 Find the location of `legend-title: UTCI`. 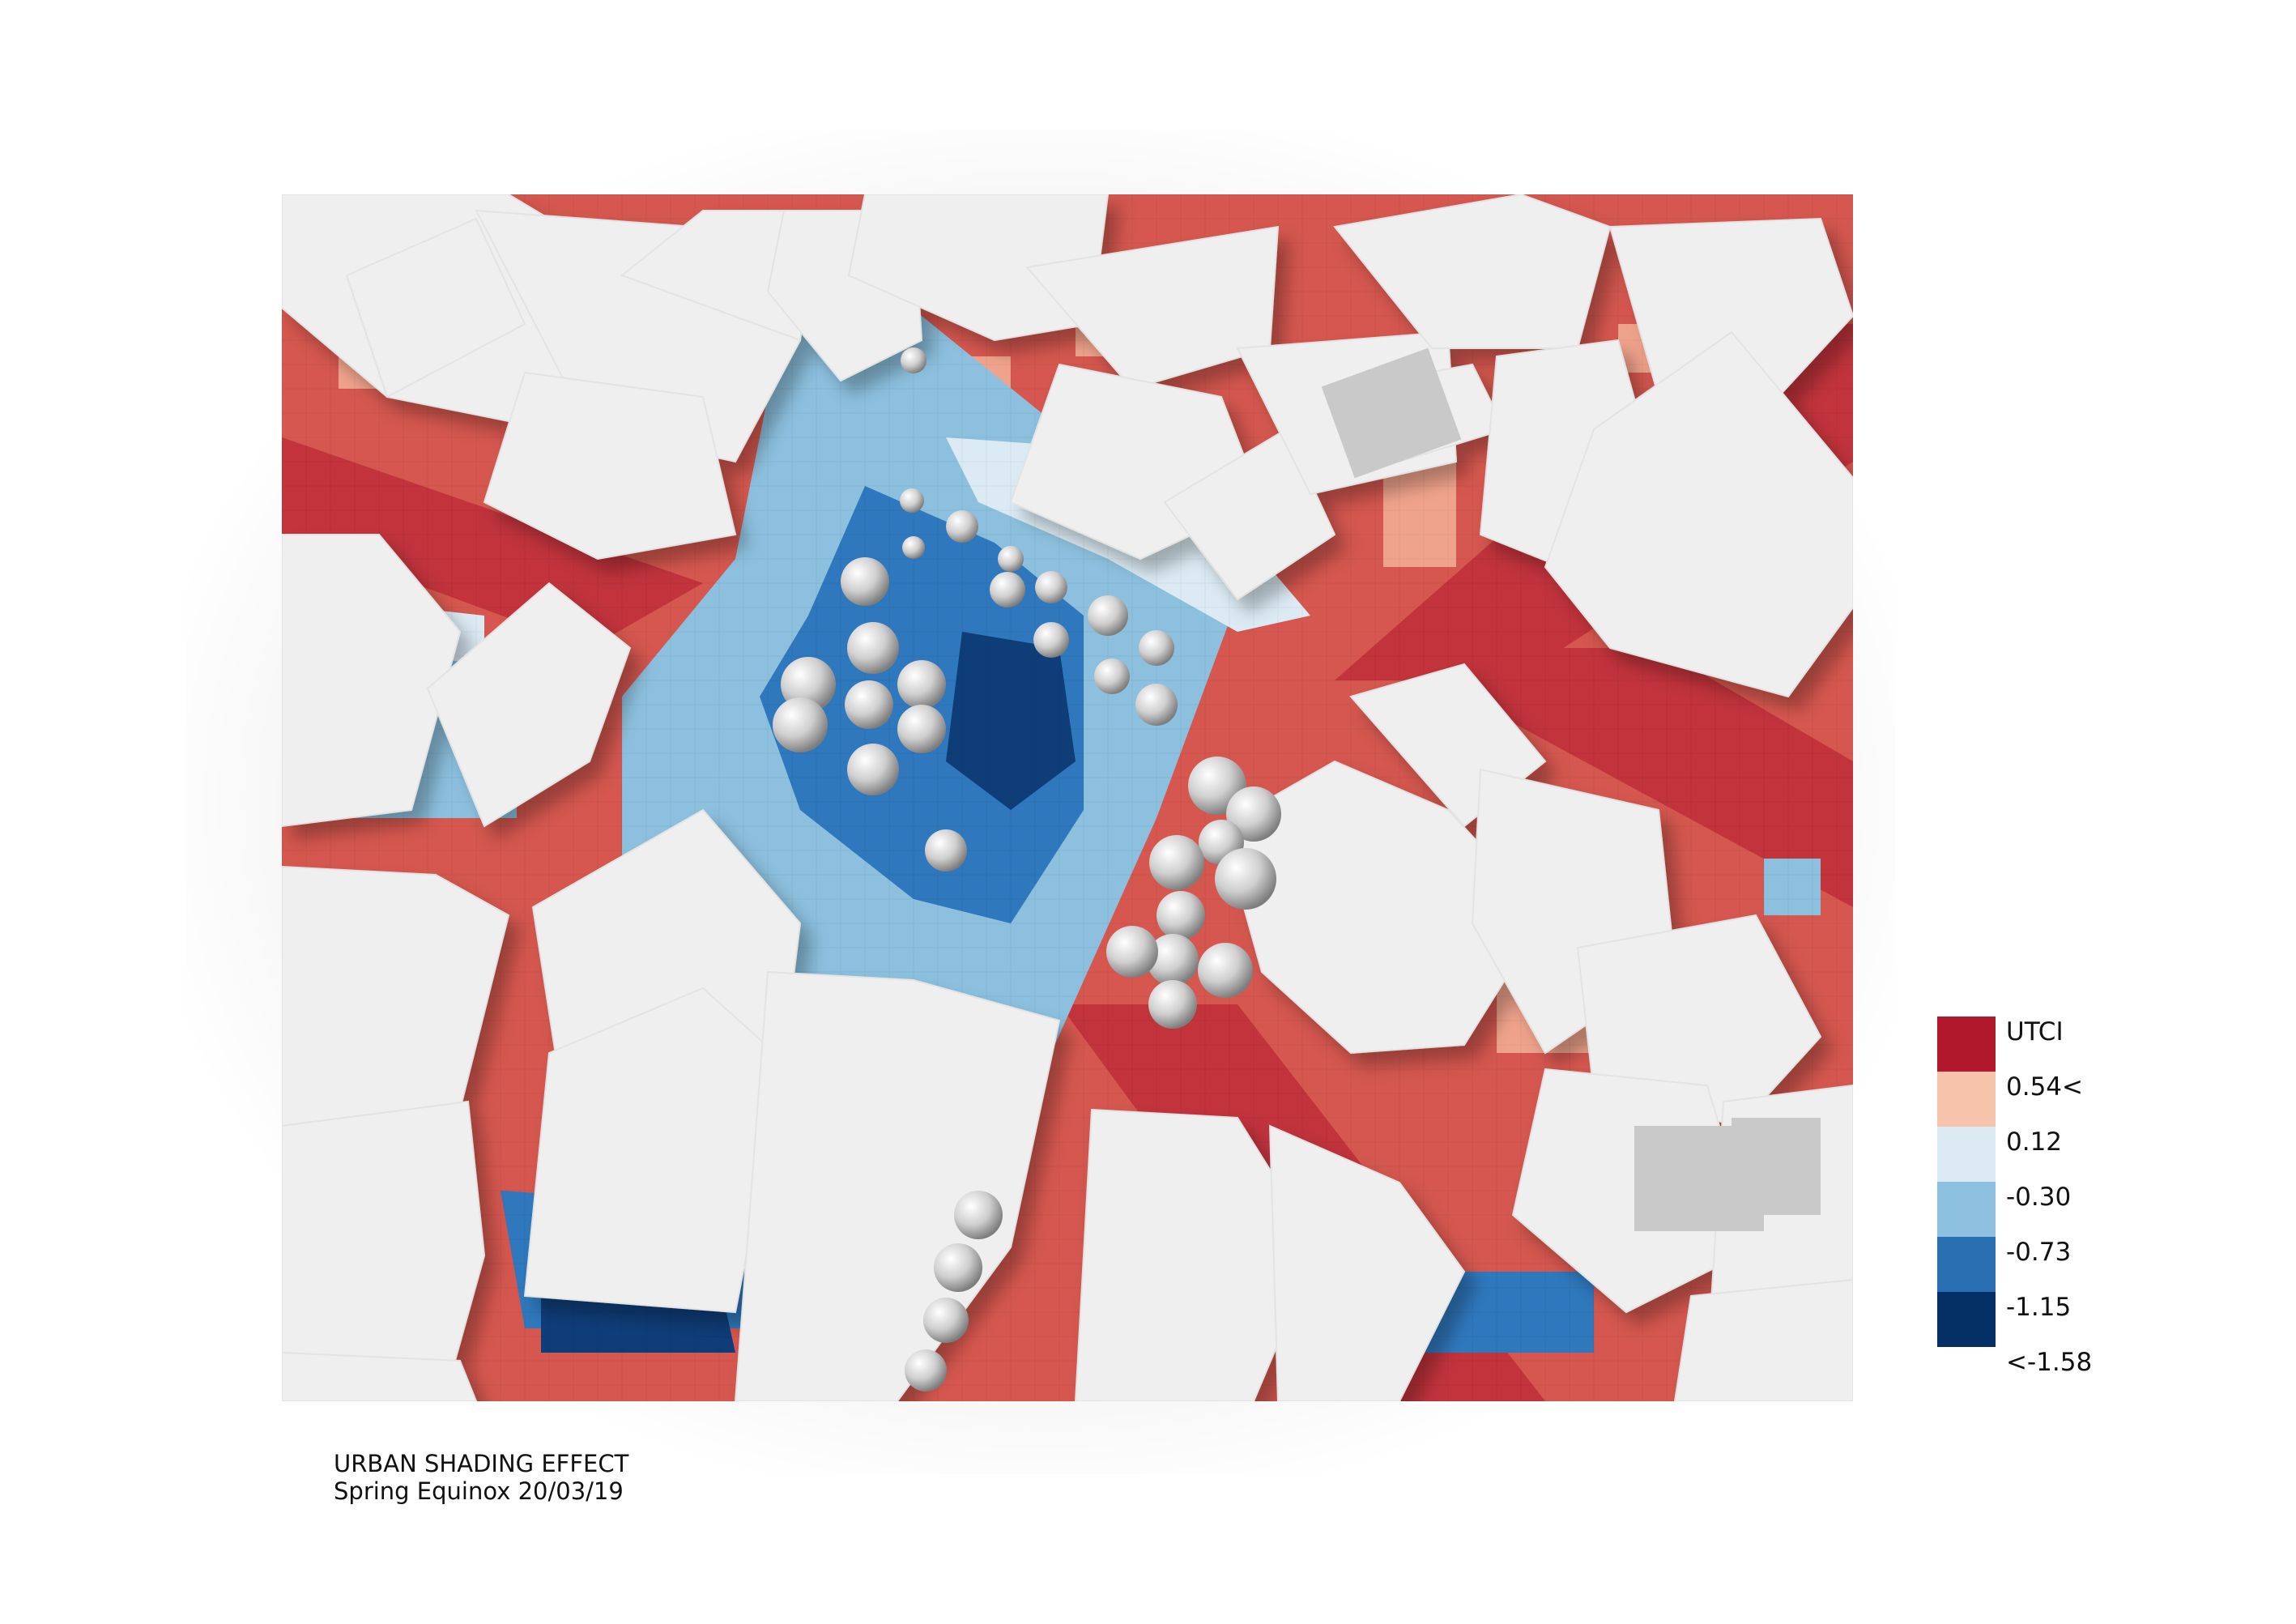

legend-title: UTCI is located at coordinates (2035, 1031).